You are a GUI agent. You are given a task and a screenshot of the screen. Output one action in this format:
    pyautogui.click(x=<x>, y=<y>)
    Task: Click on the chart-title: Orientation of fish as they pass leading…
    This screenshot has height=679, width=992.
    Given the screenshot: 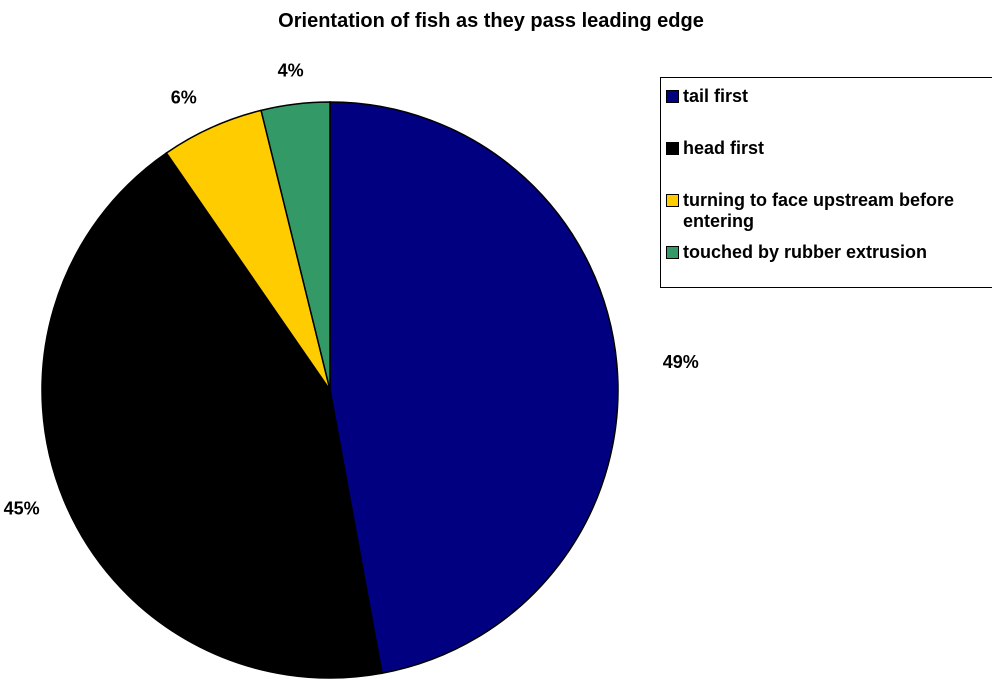 What is the action you would take?
    pyautogui.click(x=491, y=21)
    